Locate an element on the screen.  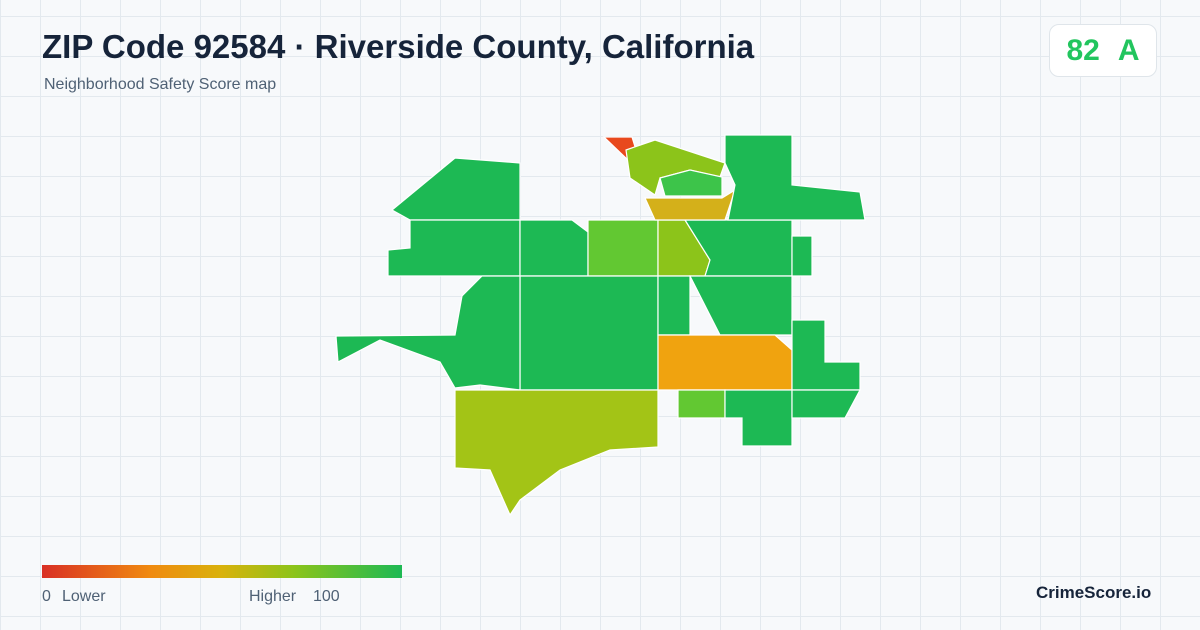
subtitle: Neighborhood Safety Score map is located at coordinates (160, 84).